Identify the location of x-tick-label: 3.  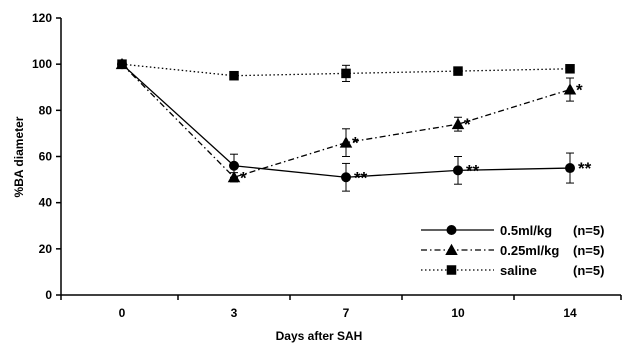
(234, 313).